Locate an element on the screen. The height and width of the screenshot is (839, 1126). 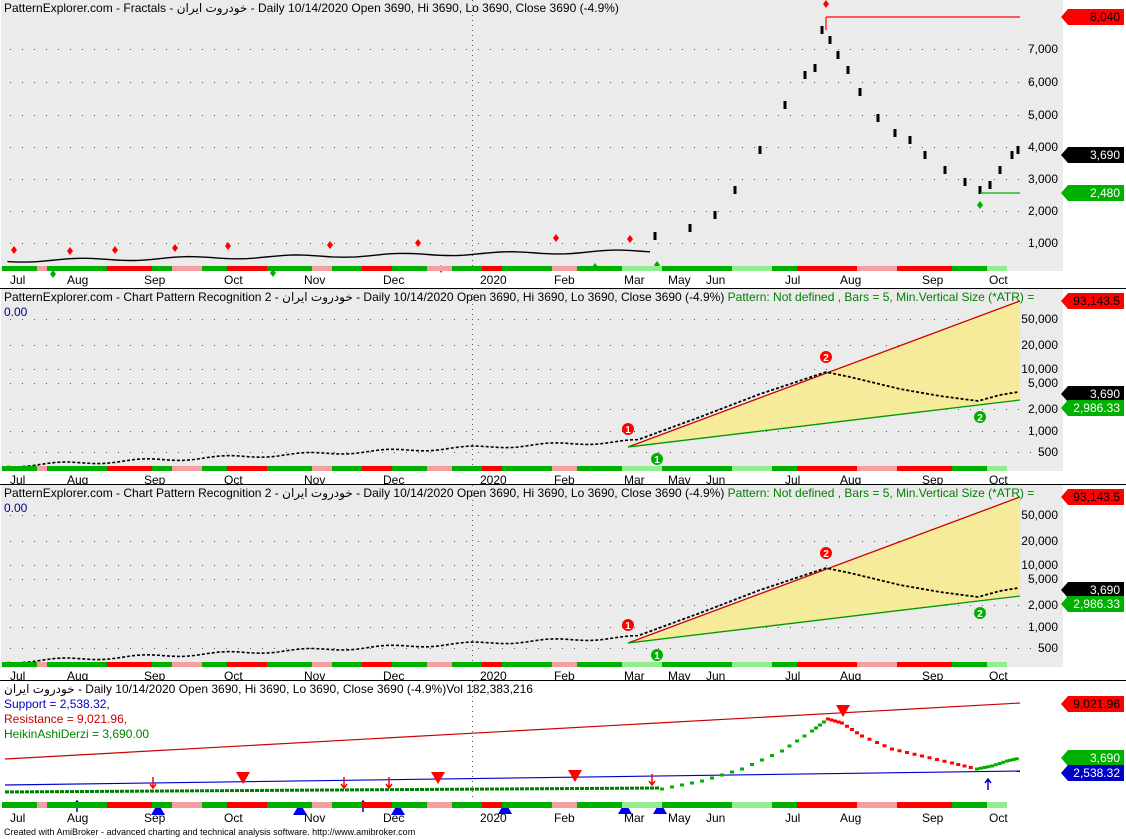
month-label: Jul is located at coordinates (792, 818).